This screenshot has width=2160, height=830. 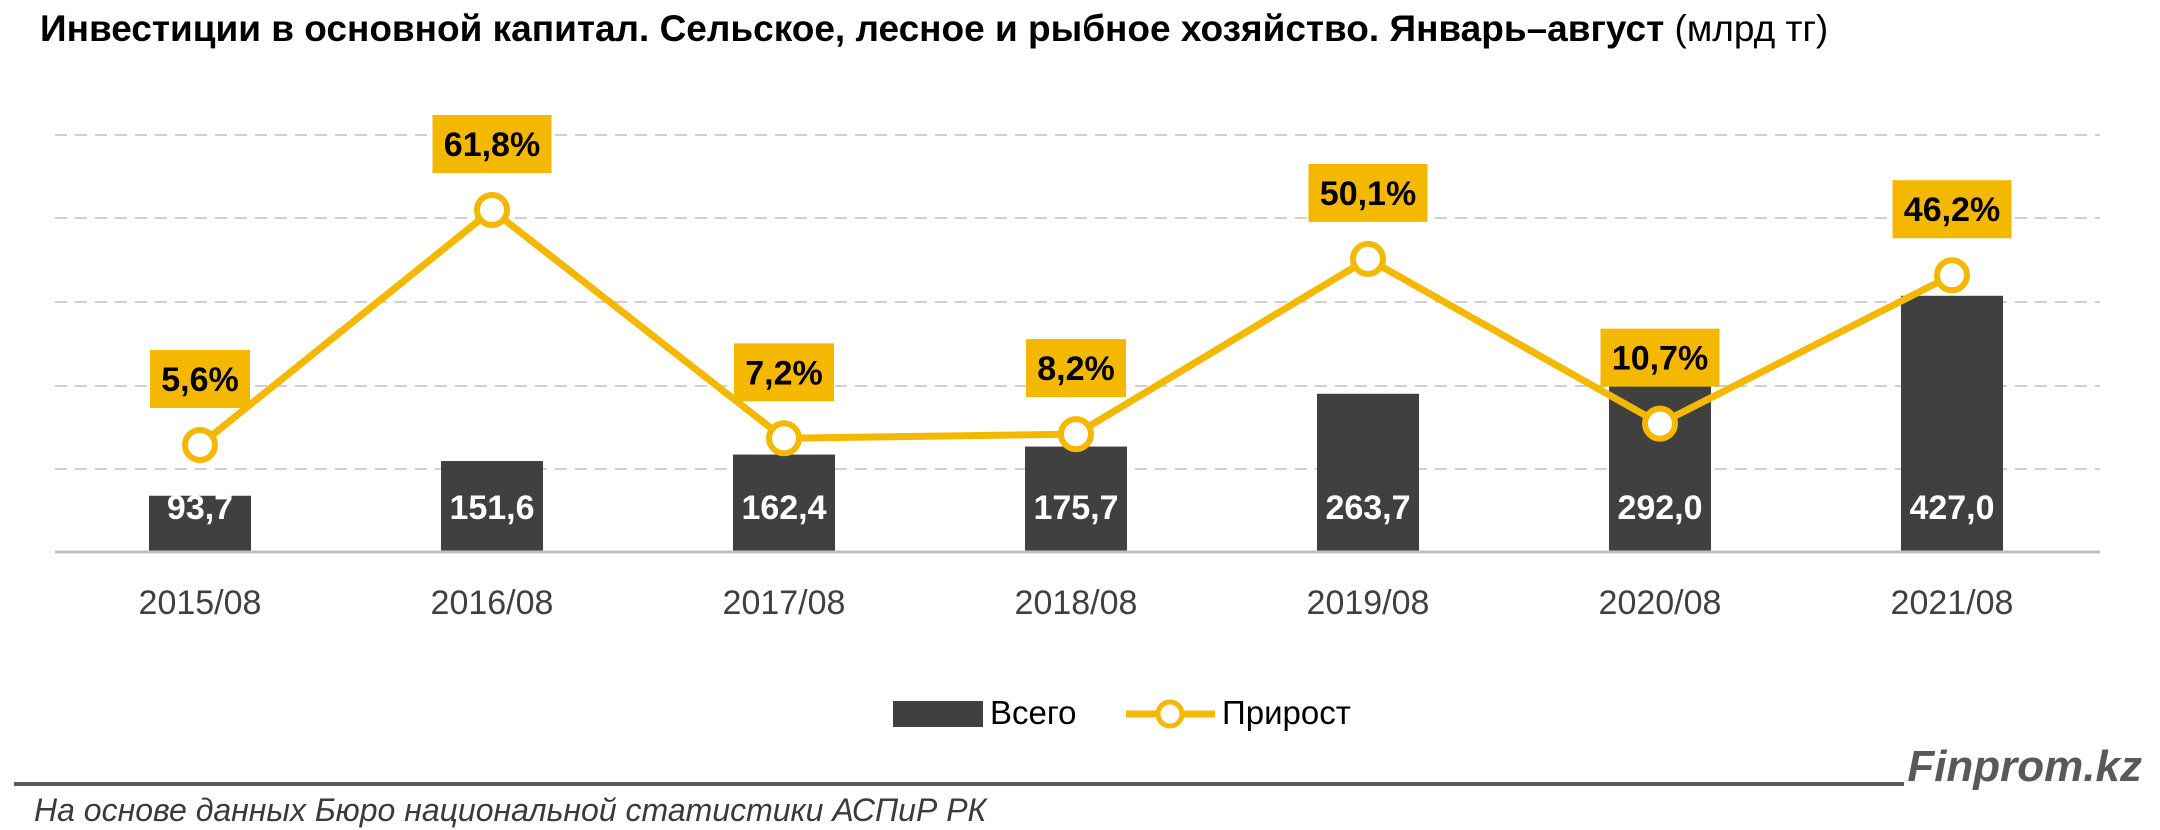 I want to click on line-value-label: 46,2%, so click(x=1952, y=210).